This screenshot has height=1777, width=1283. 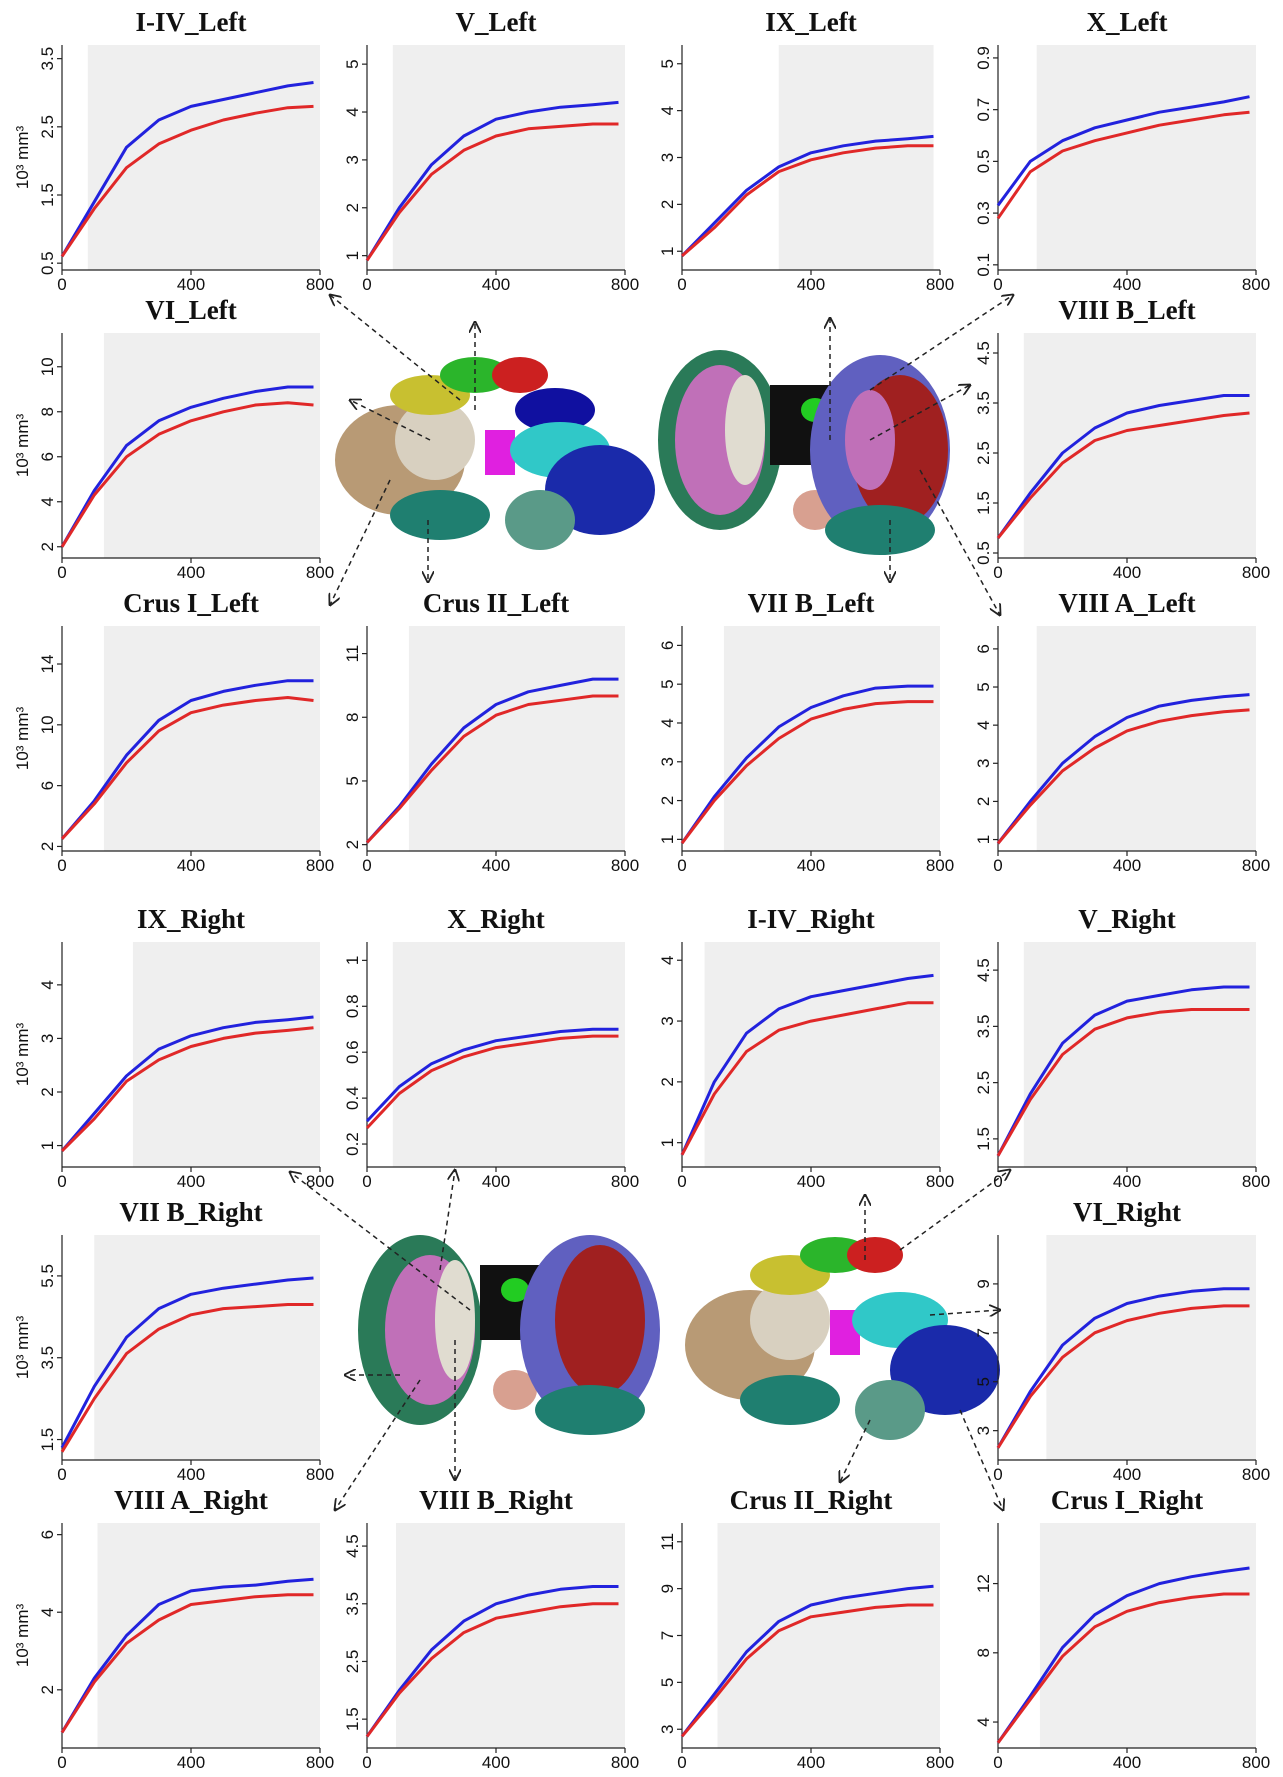 I want to click on panel: VI_Left 0 400 800 2 4 6 8 10 10³ mm³, so click(x=173, y=438).